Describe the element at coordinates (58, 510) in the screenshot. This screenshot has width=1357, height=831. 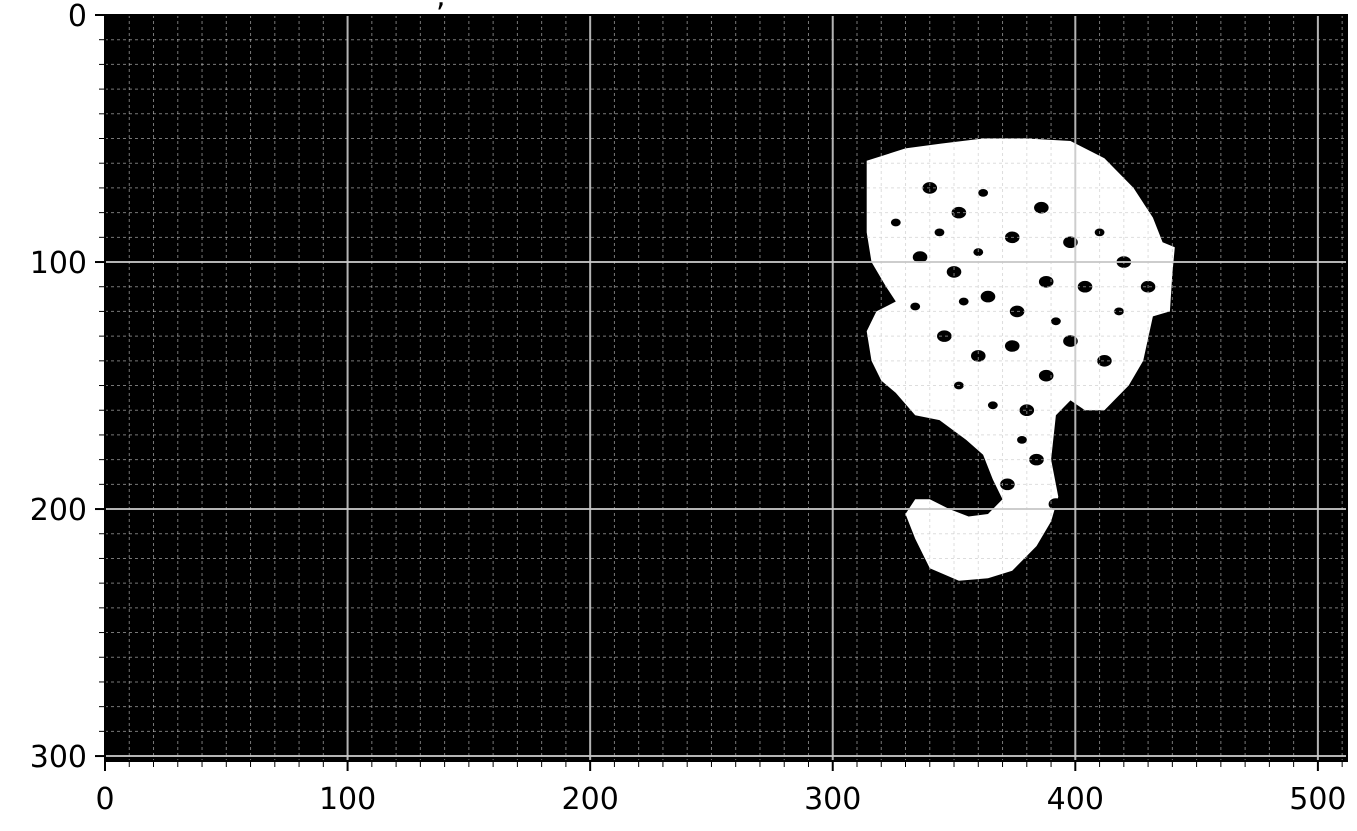
I see `y-tick-label: 200` at that location.